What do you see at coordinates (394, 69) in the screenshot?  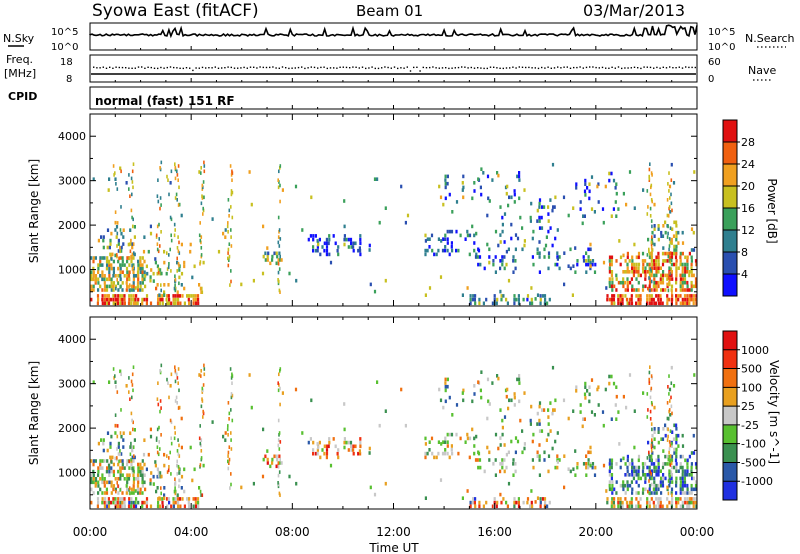 I see `nave-dots` at bounding box center [394, 69].